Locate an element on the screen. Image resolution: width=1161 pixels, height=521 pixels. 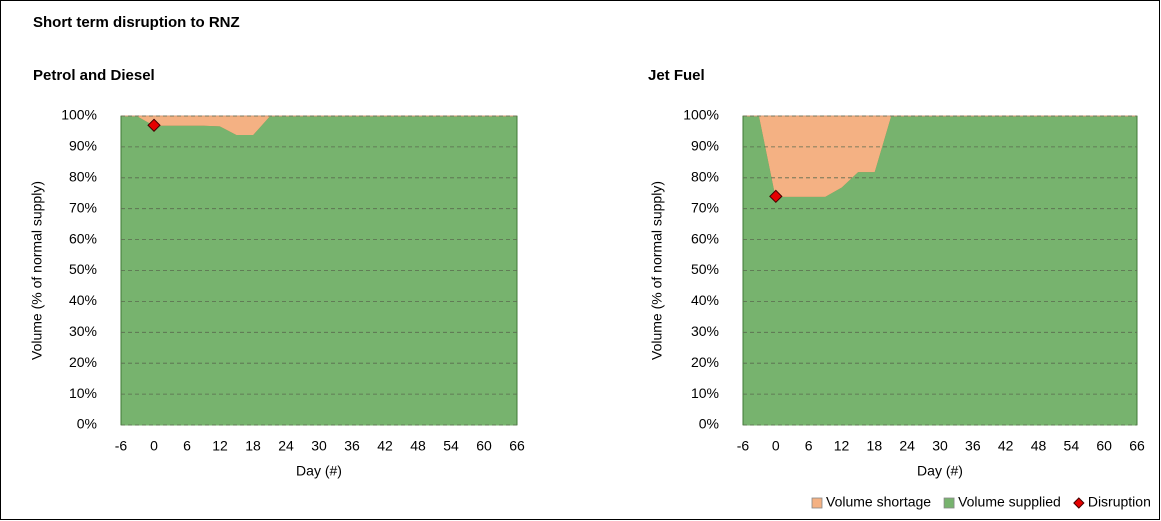
legend-marker is located at coordinates (1079, 503).